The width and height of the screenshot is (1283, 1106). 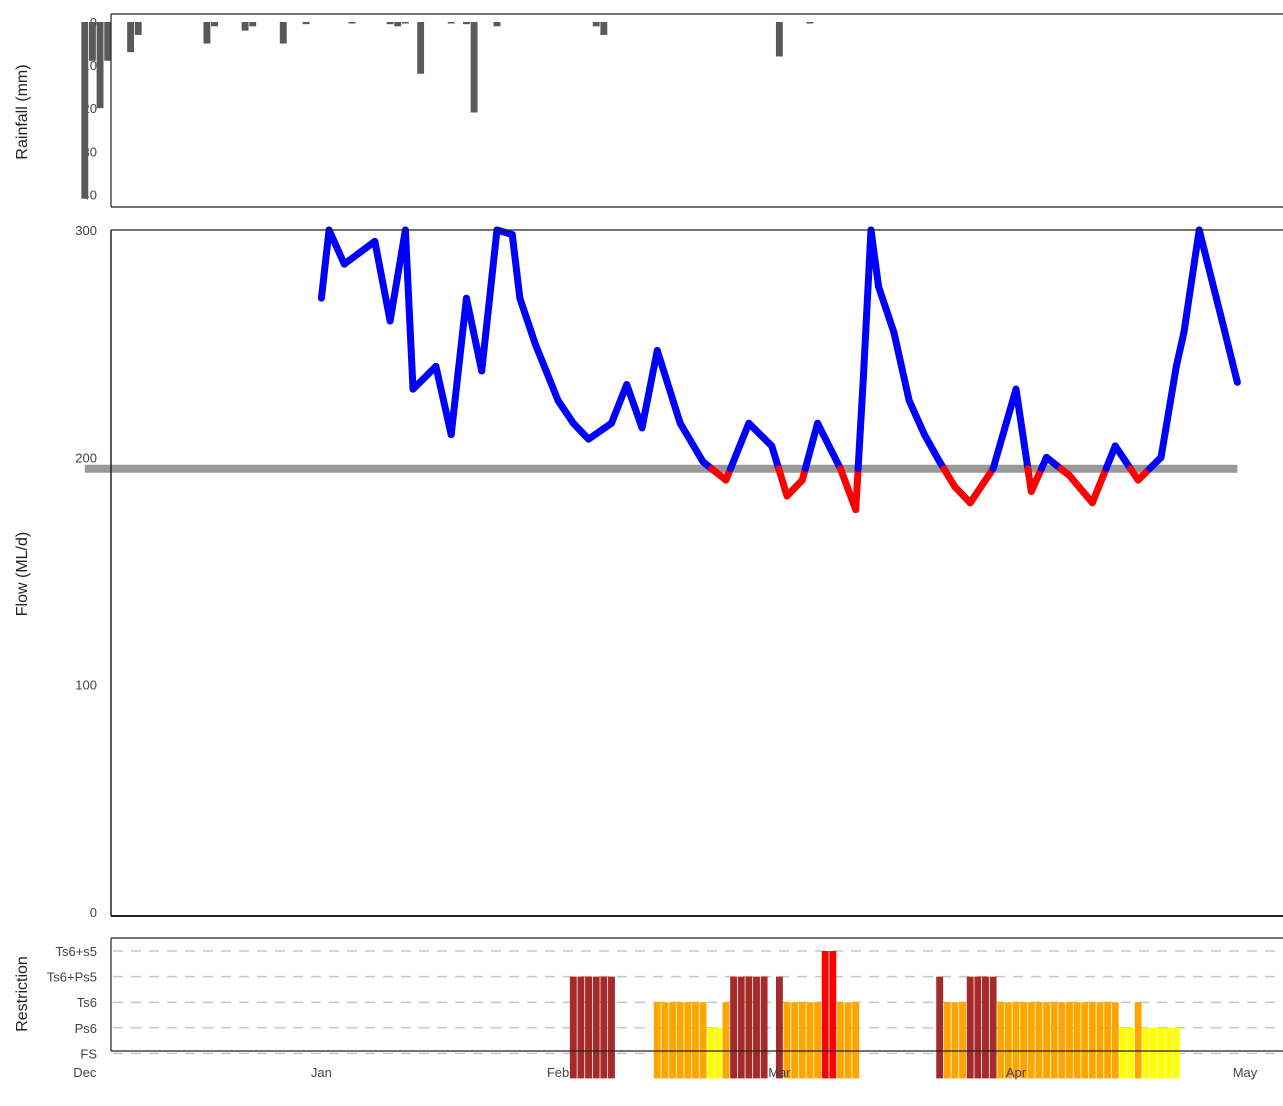 I want to click on restriction-y-ticks: FS Ps6 Ts6 Ts6+Ps5 Ts6+s5, so click(x=72, y=1002).